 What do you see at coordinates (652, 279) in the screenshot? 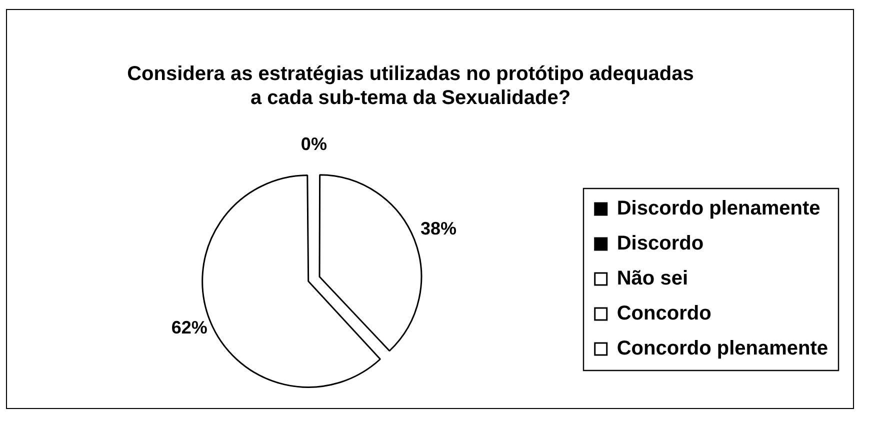
I see `legend-label: Não sei` at bounding box center [652, 279].